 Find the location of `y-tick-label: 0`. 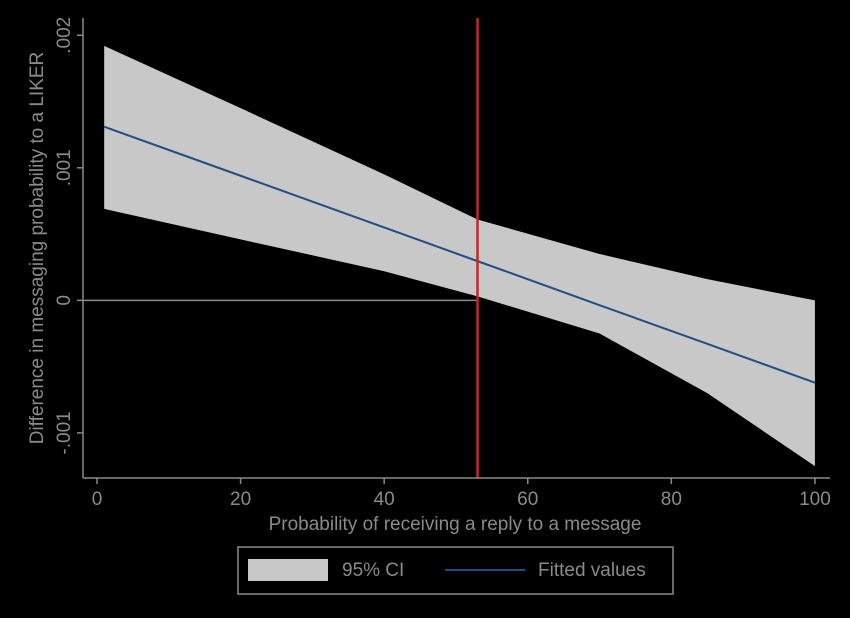

y-tick-label: 0 is located at coordinates (64, 300).